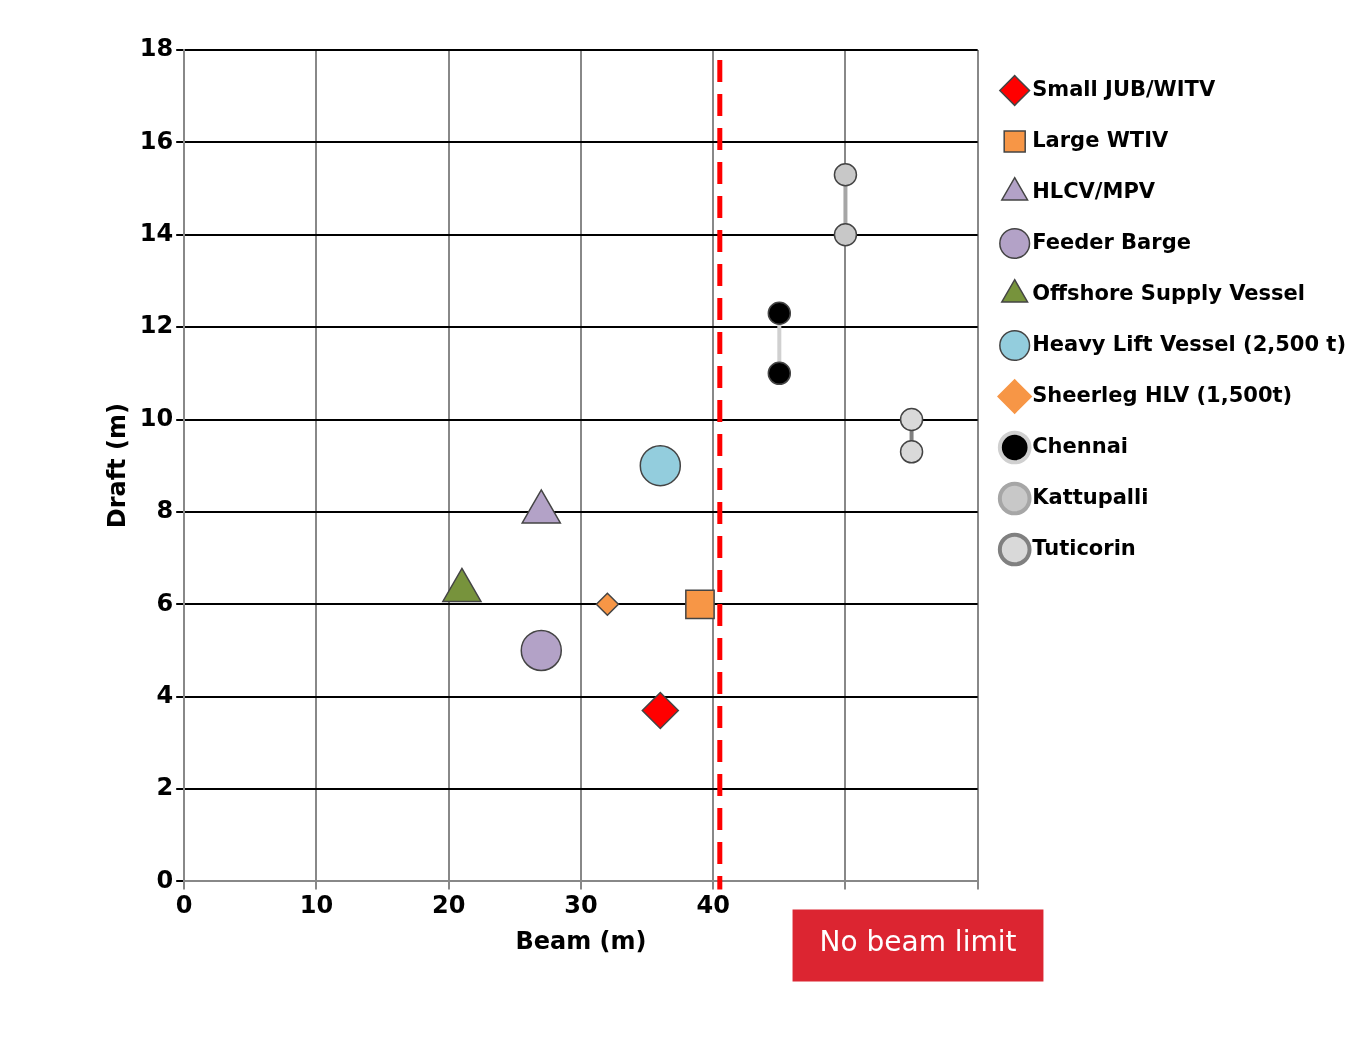 Image resolution: width=1366 pixels, height=1041 pixels. I want to click on legend-label: Feeder Barge, so click(1111, 241).